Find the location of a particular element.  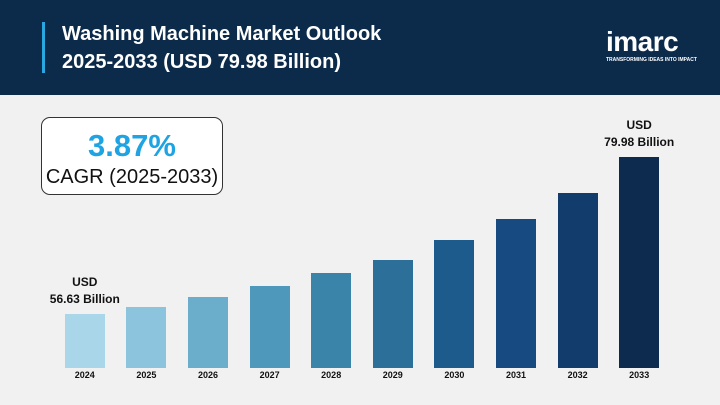

kpi-box: 3.87% CAGR (2025-2033) is located at coordinates (132, 156).